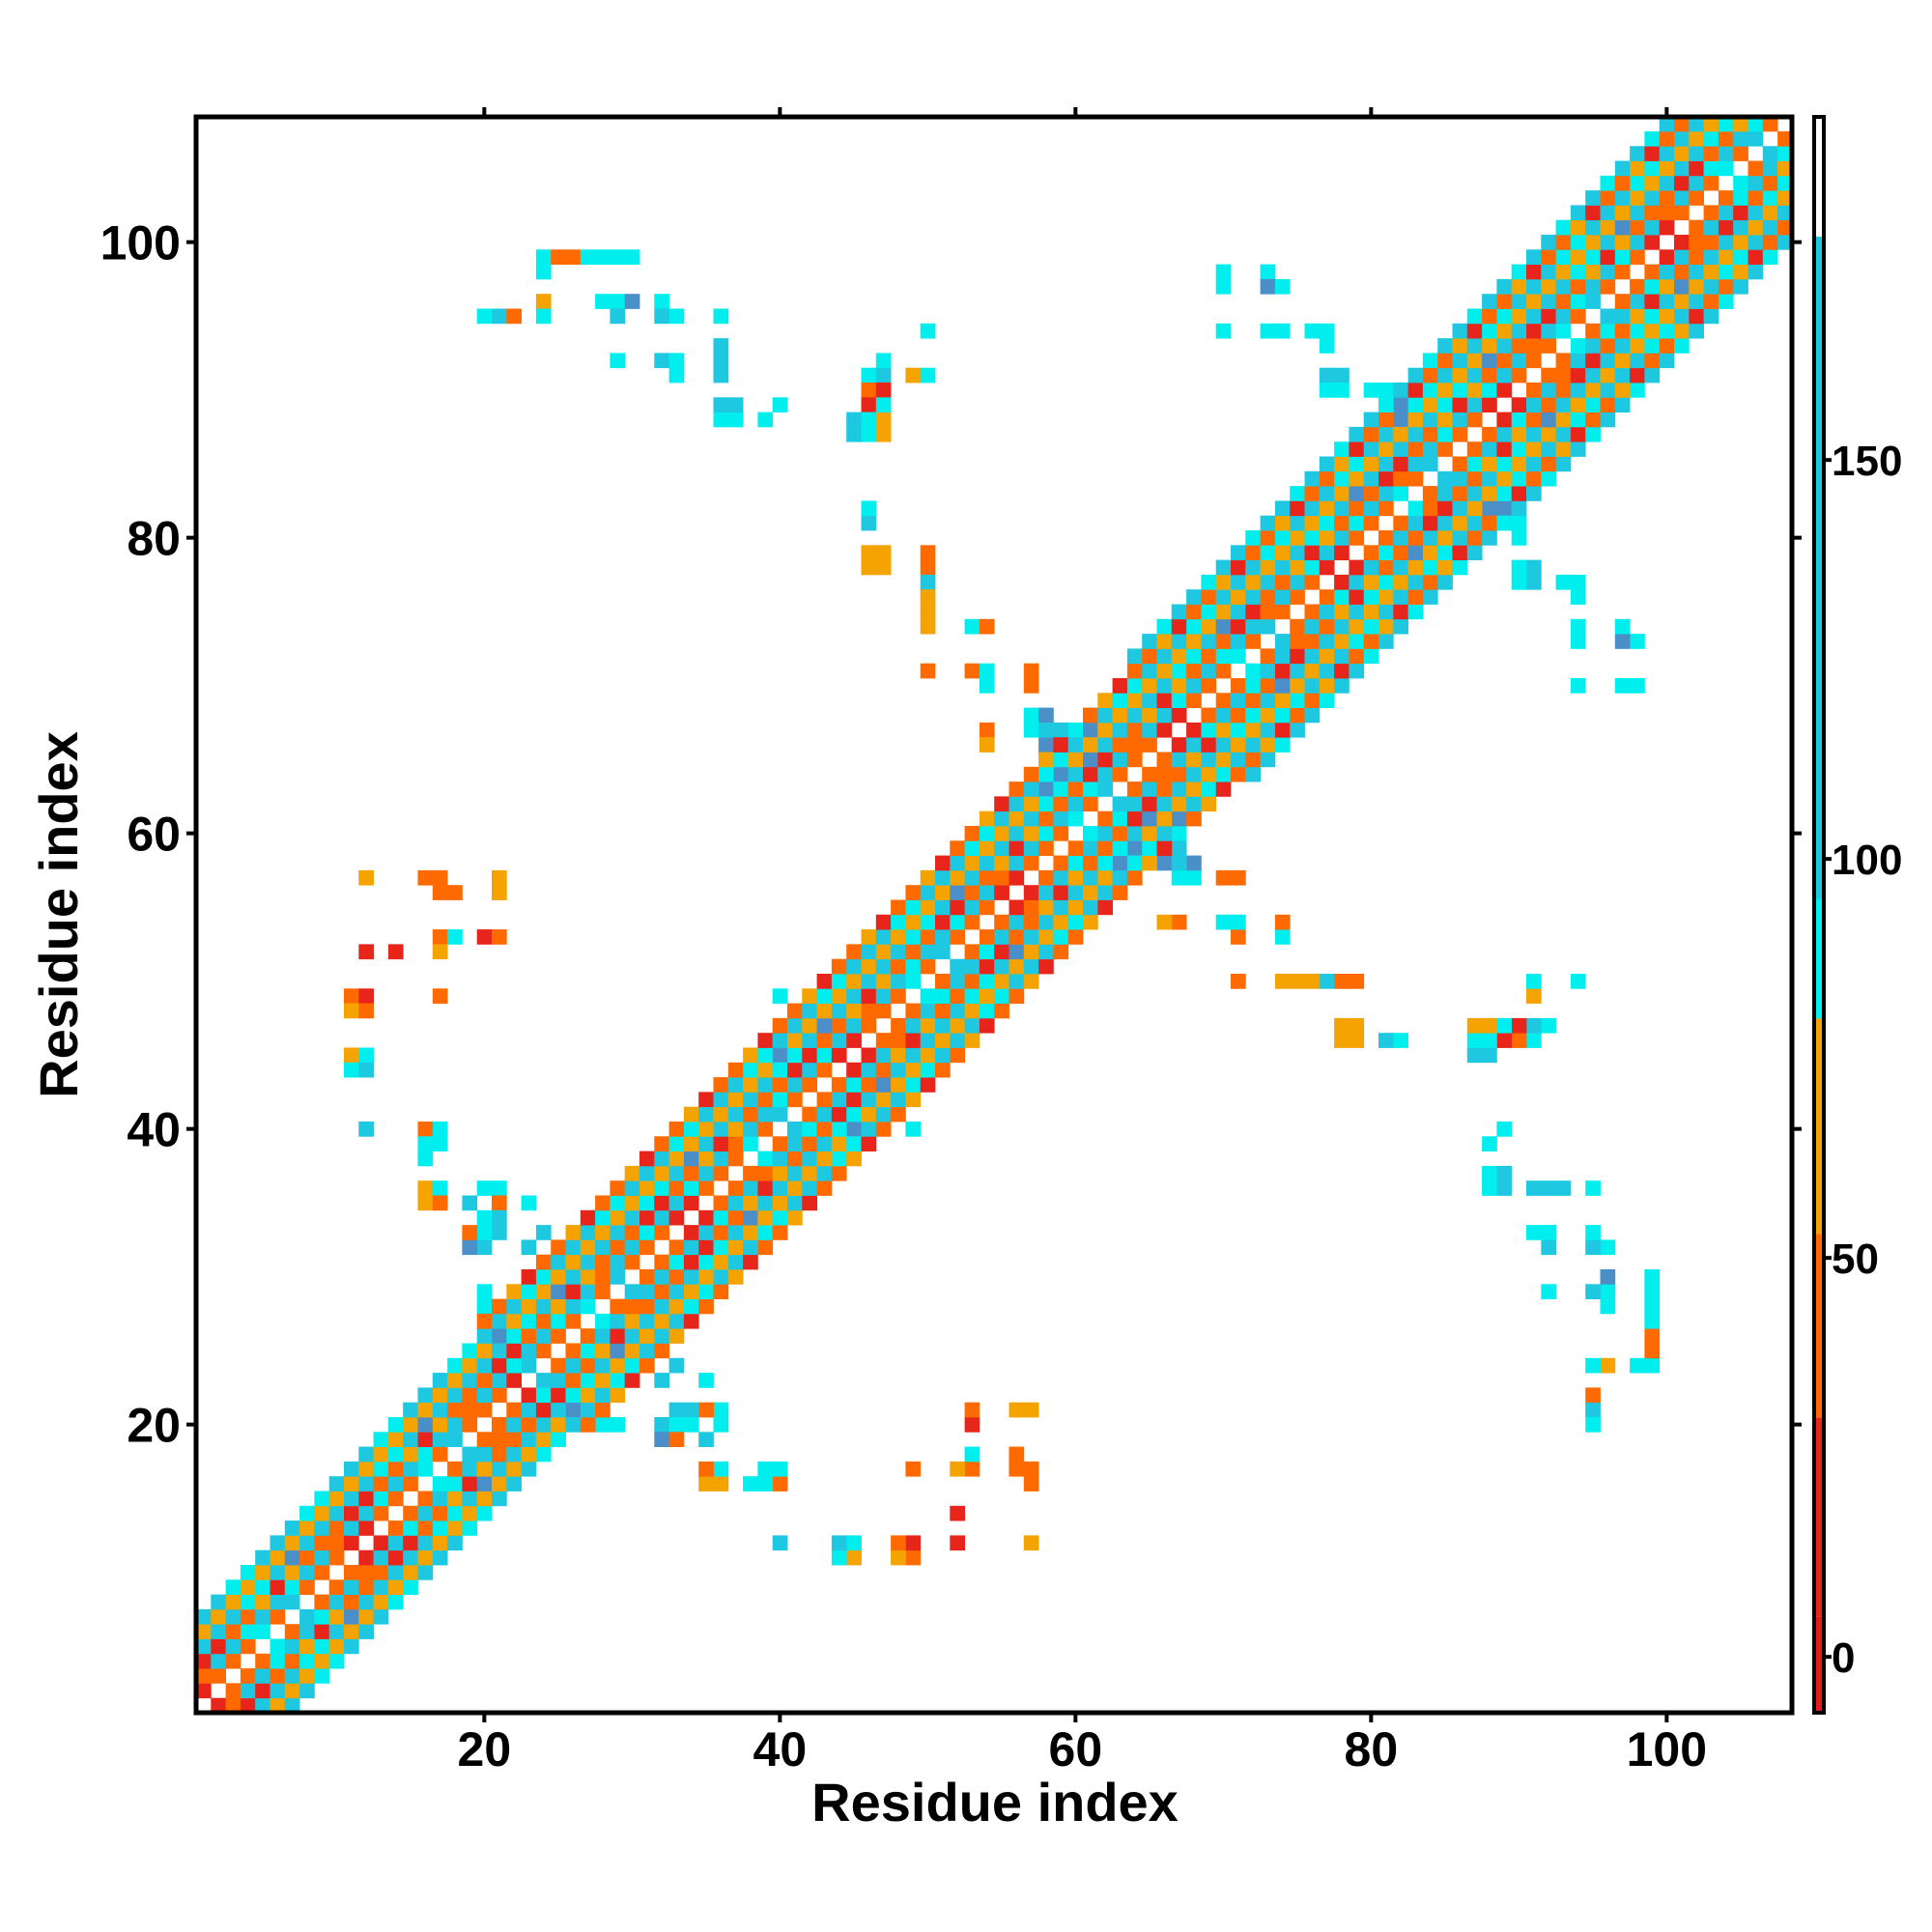 The width and height of the screenshot is (1932, 1932). What do you see at coordinates (1867, 461) in the screenshot?
I see `colorbar-tick-label: 150` at bounding box center [1867, 461].